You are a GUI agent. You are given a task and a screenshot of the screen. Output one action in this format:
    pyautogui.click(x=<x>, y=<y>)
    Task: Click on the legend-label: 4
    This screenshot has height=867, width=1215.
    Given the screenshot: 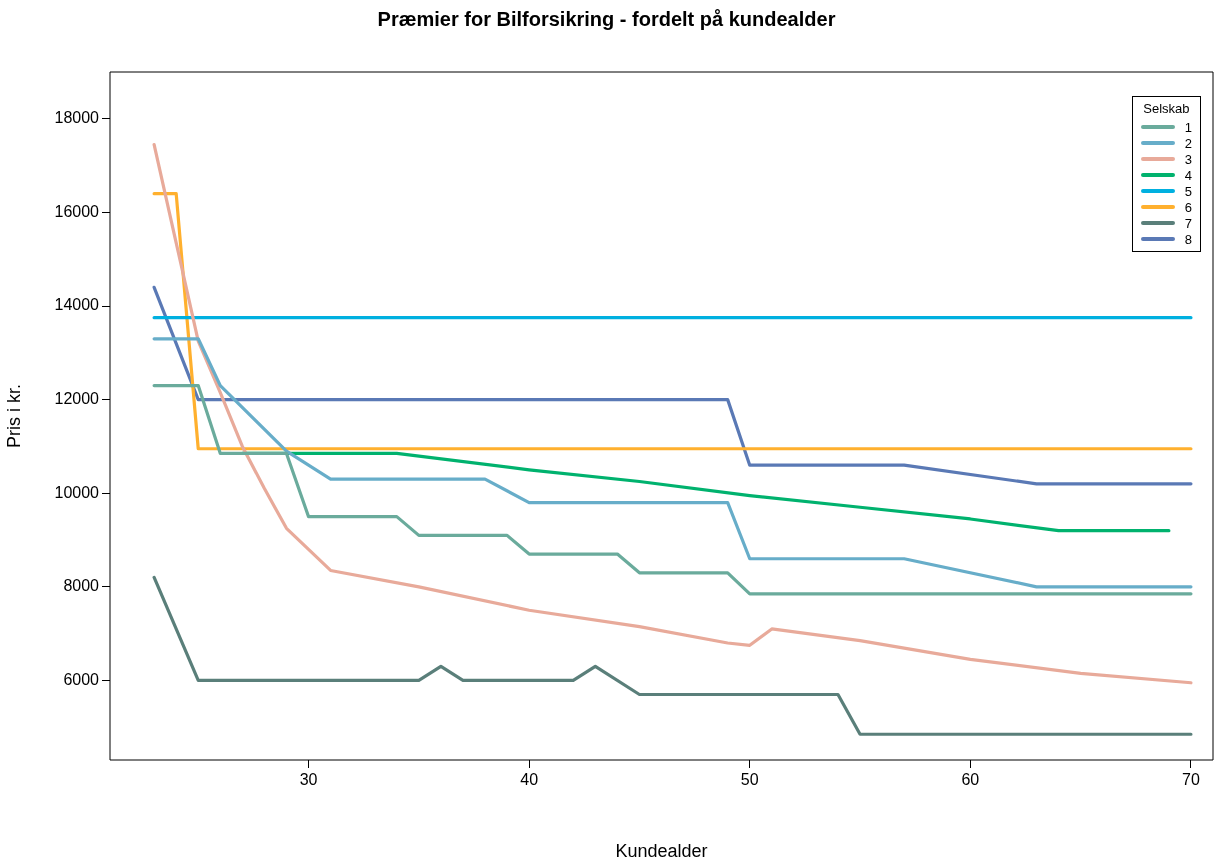 What is the action you would take?
    pyautogui.click(x=1188, y=175)
    